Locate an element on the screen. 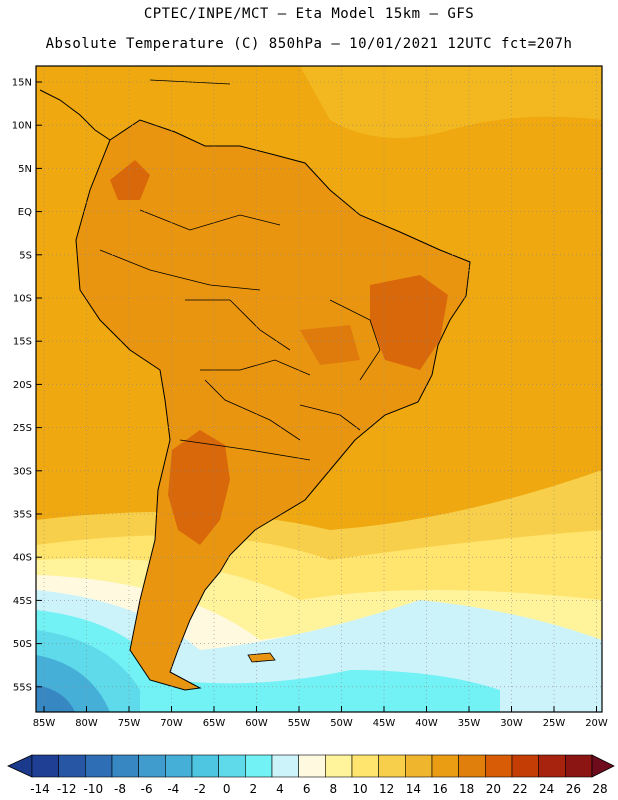 Image resolution: width=618 pixels, height=800 pixels. lat-label: 15N is located at coordinates (22, 83).